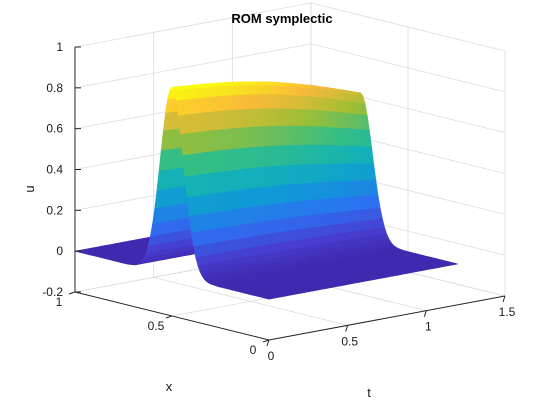 This screenshot has height=420, width=560. What do you see at coordinates (54, 129) in the screenshot?
I see `u-tick-label: 0.6` at bounding box center [54, 129].